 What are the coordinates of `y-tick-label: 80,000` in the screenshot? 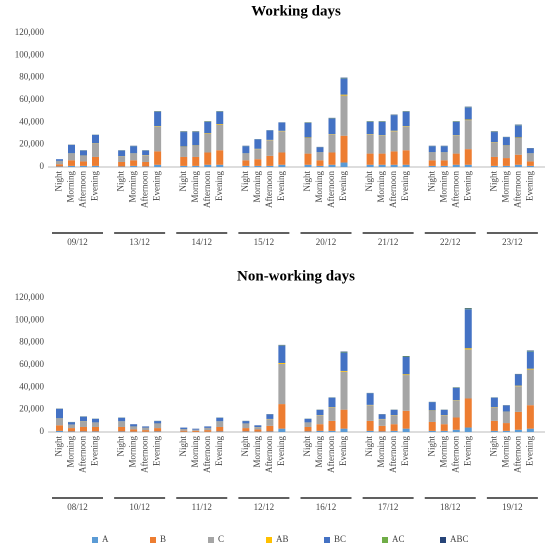 It's located at (31, 77).